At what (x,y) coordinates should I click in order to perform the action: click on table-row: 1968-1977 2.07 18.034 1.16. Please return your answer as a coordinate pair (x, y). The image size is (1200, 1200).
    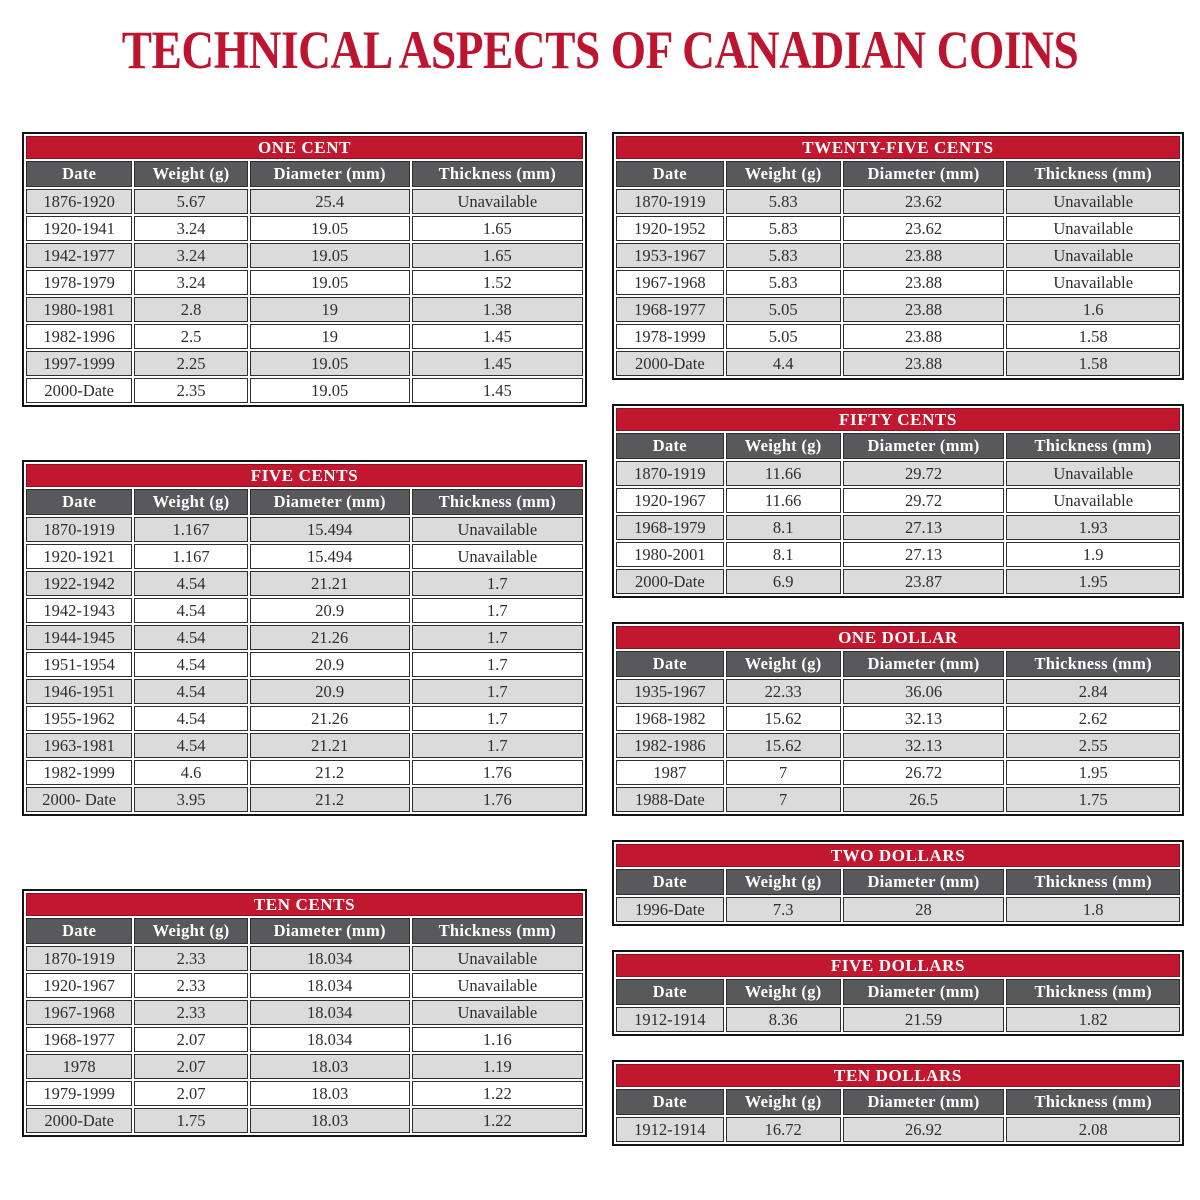
    Looking at the image, I should click on (304, 1039).